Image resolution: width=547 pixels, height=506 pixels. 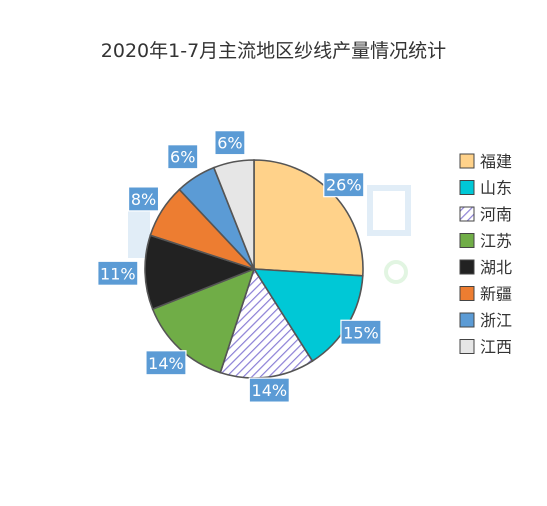 I want to click on legend-item-新疆: 新疆, so click(x=485, y=294).